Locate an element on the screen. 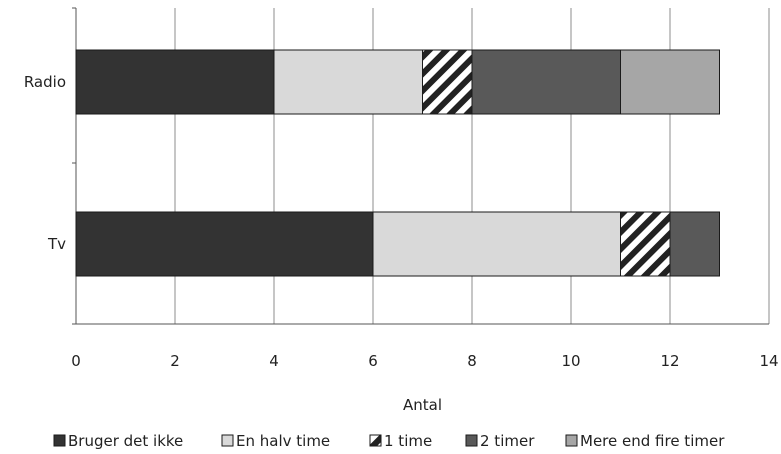  x-tick-label: 2 is located at coordinates (175, 361).